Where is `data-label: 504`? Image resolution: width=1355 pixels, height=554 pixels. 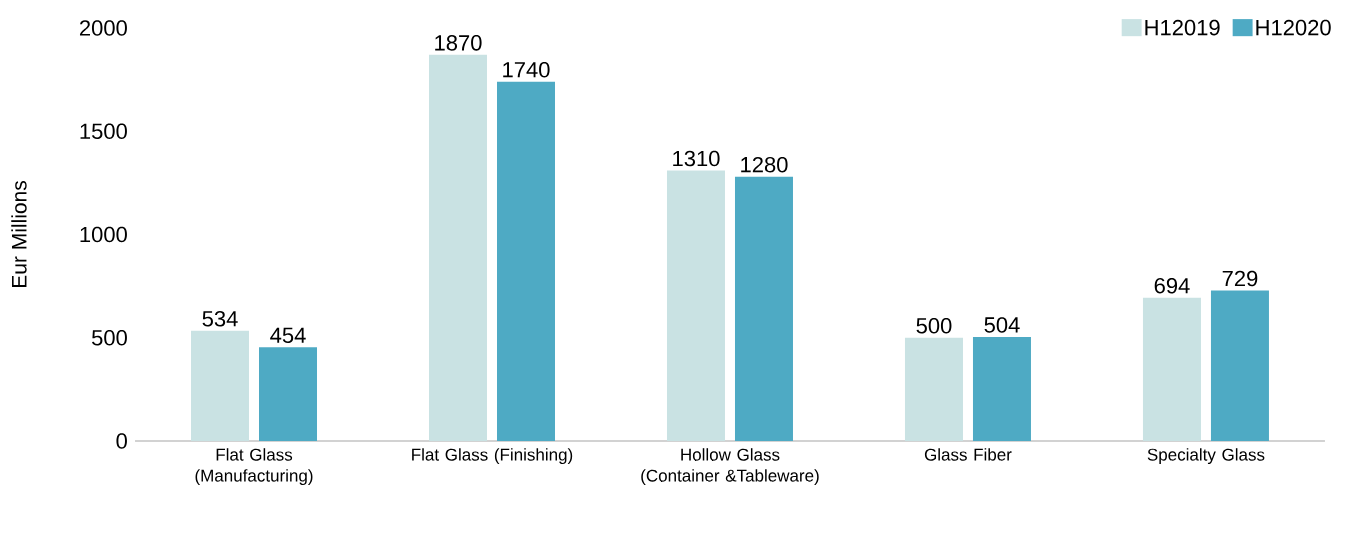 data-label: 504 is located at coordinates (1002, 325).